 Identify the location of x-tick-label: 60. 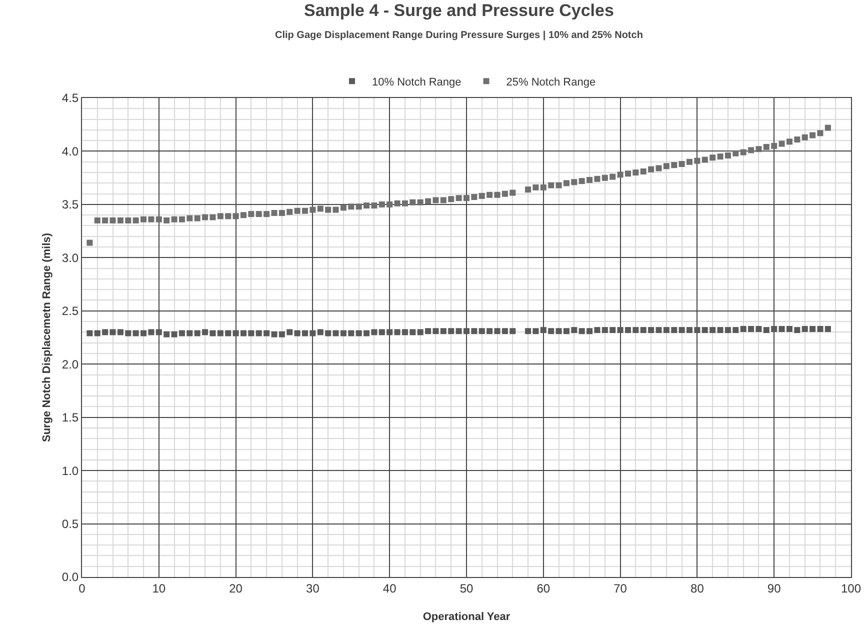
(543, 588).